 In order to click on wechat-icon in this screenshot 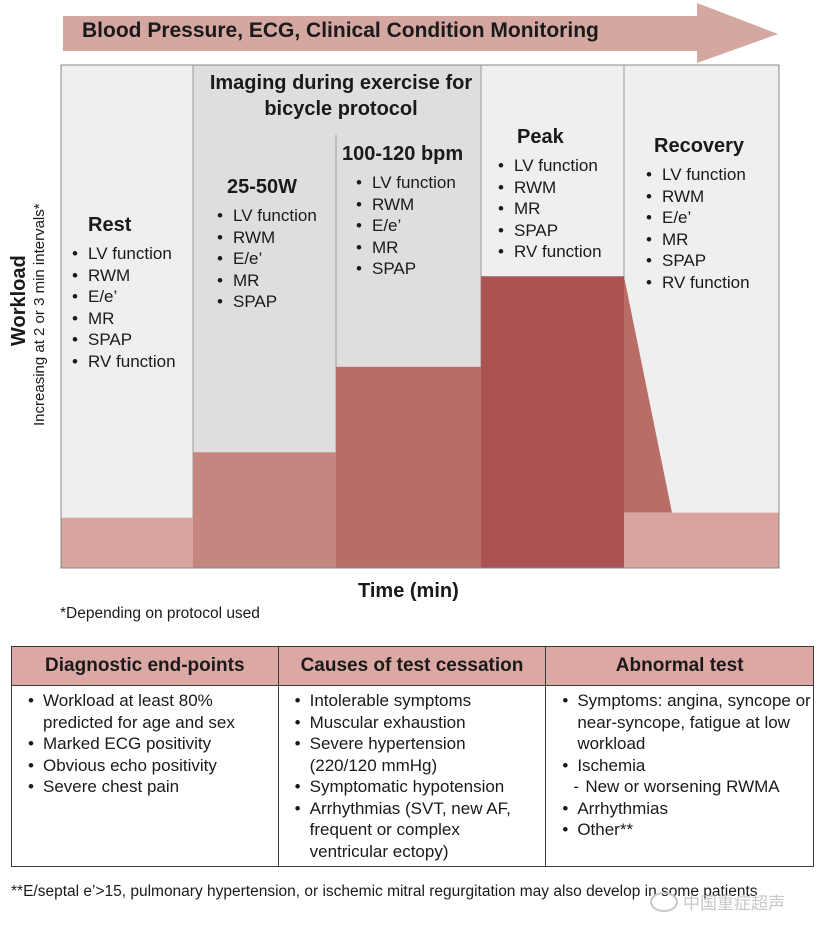, I will do `click(664, 901)`.